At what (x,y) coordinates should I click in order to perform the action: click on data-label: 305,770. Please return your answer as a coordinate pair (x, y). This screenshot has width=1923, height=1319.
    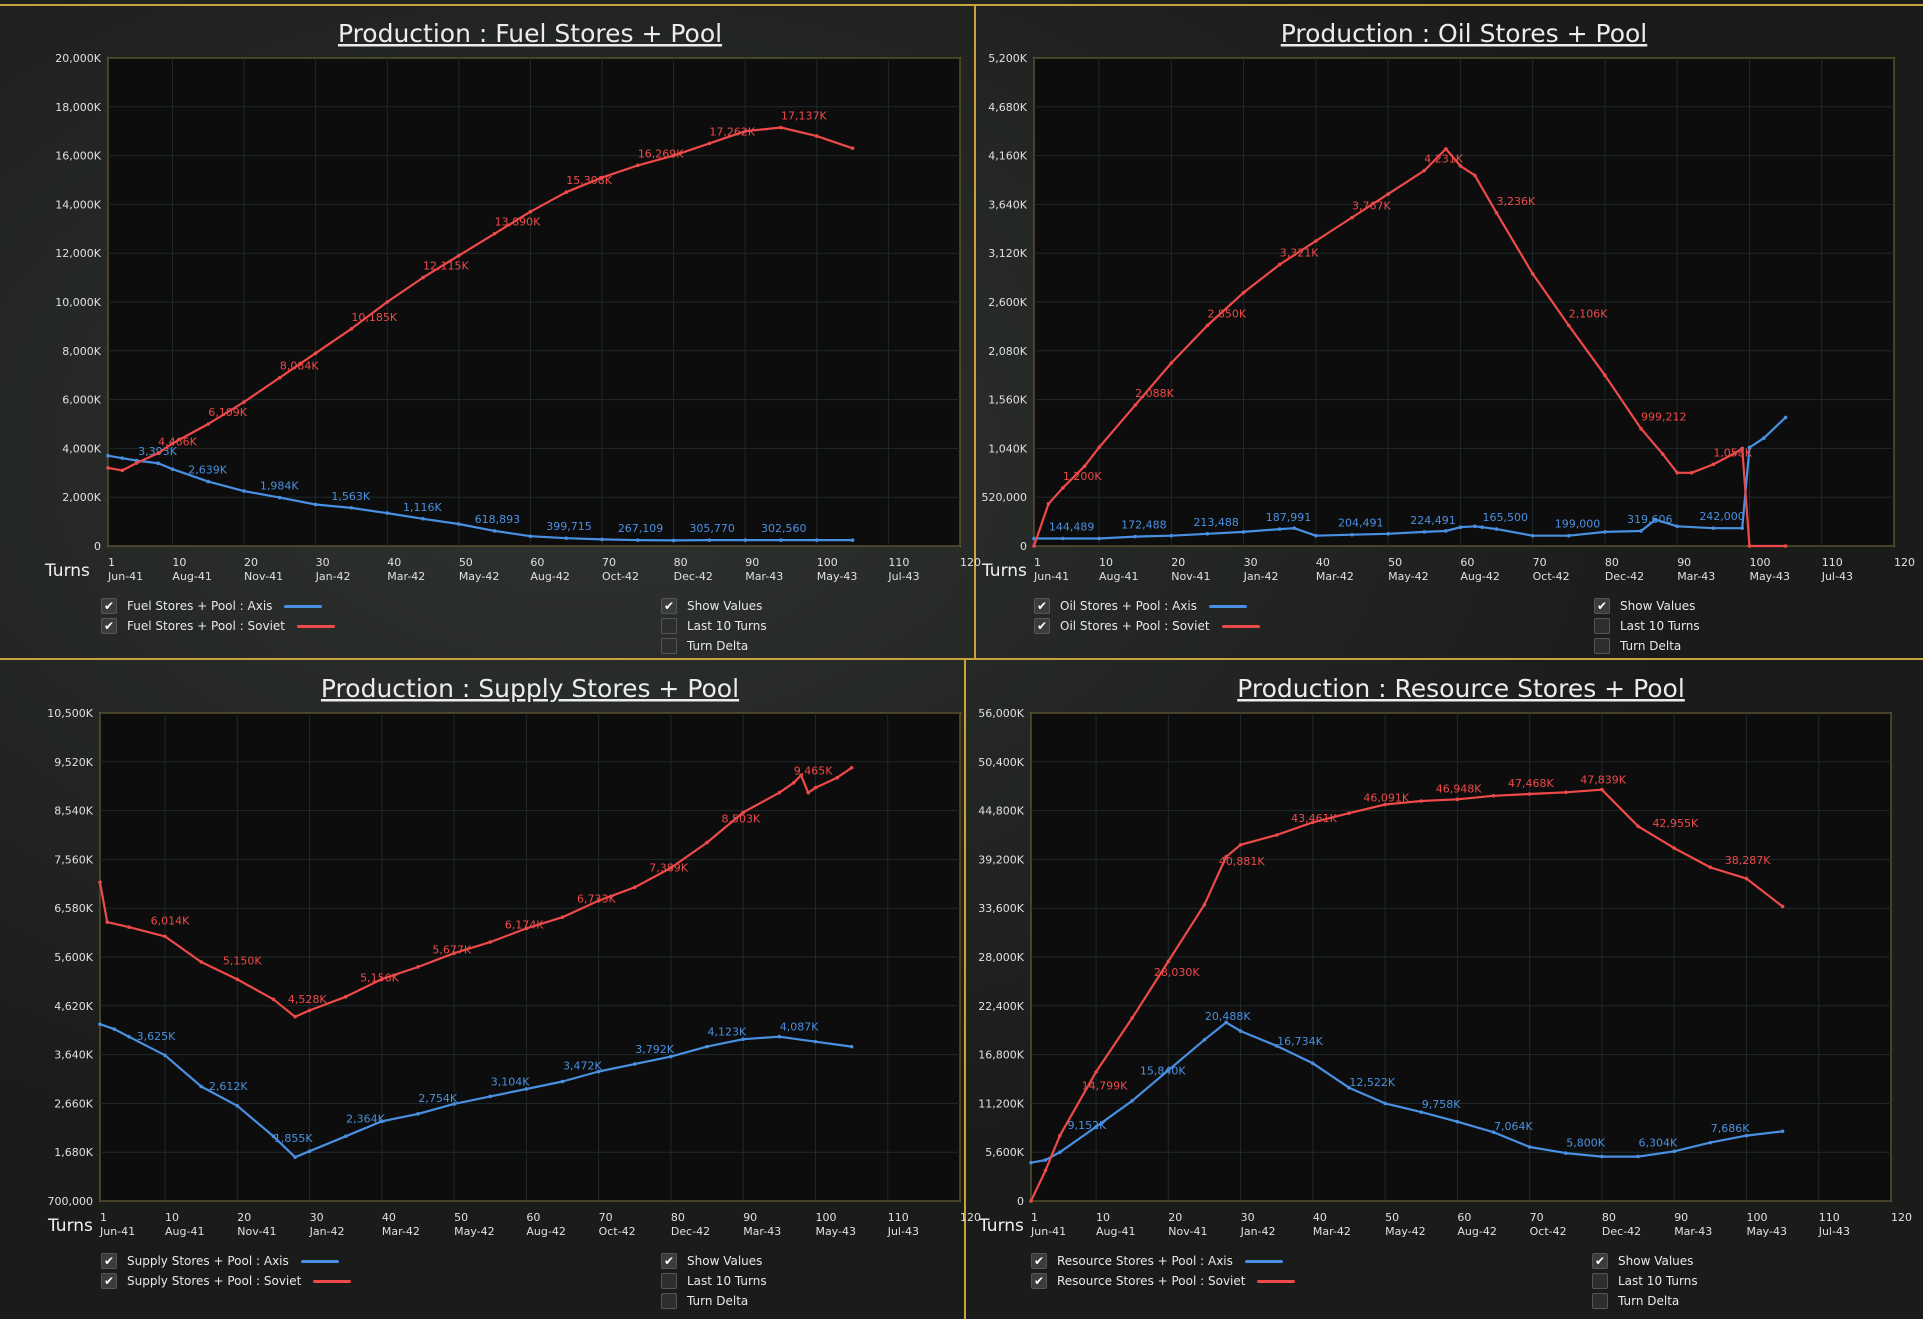
    Looking at the image, I should click on (712, 528).